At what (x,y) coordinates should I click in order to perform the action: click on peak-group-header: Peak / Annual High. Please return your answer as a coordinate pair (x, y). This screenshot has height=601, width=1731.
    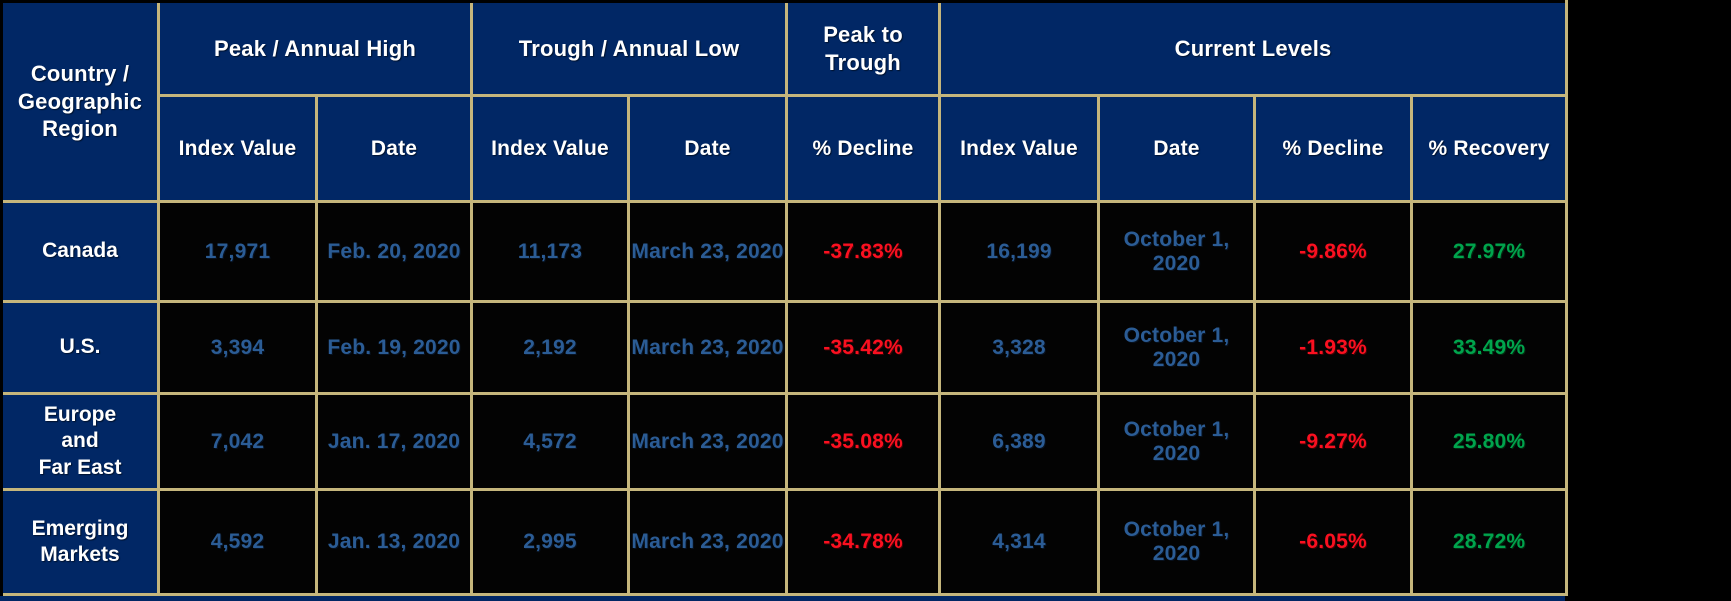
    Looking at the image, I should click on (315, 48).